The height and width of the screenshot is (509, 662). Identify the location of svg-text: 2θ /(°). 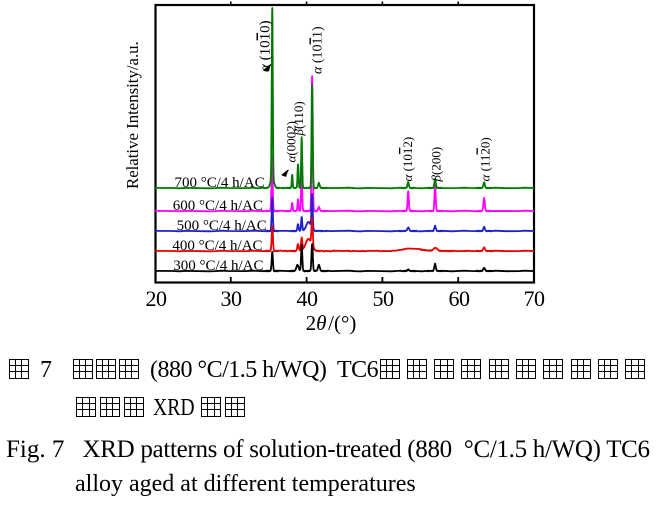
(331, 323).